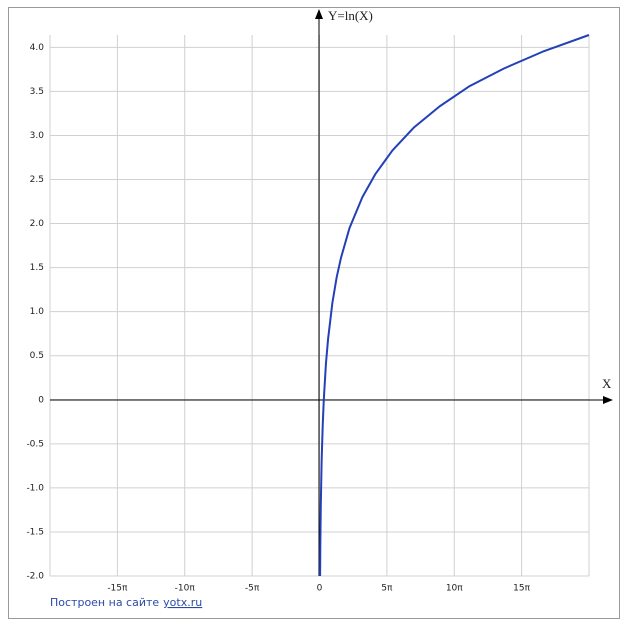 This screenshot has height=630, width=627. I want to click on x-tick-label: -15π, so click(117, 589).